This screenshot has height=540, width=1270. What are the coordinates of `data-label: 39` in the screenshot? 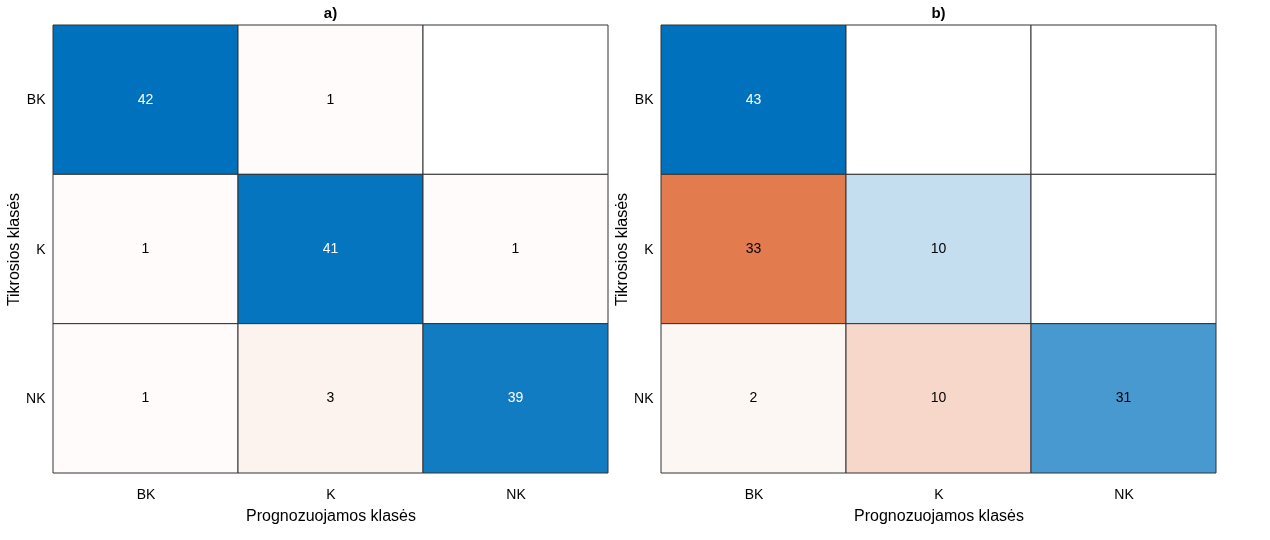 It's located at (515, 397).